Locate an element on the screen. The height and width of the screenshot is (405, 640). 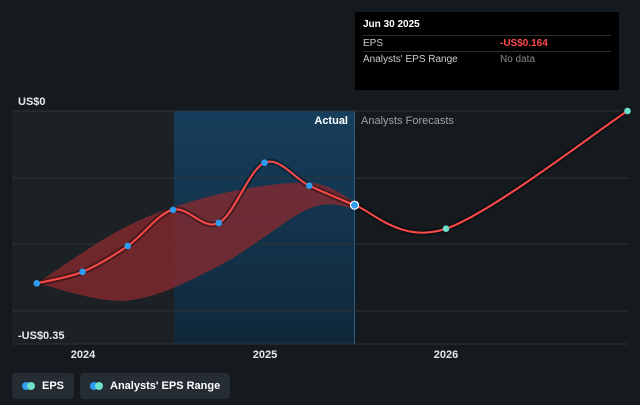
legend-label: EPS is located at coordinates (53, 386).